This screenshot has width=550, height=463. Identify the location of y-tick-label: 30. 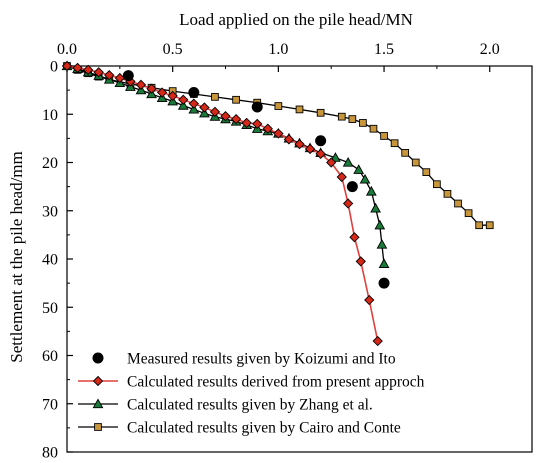
(50, 211).